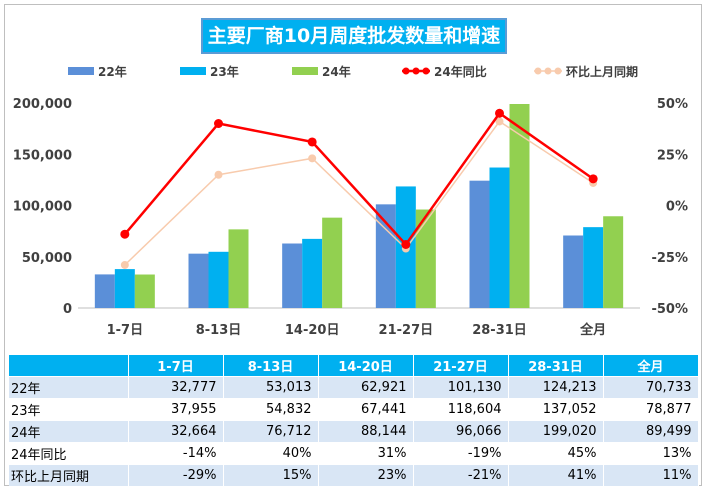 The width and height of the screenshot is (708, 492). Describe the element at coordinates (461, 409) in the screenshot. I see `table-cell: 118,604` at that location.